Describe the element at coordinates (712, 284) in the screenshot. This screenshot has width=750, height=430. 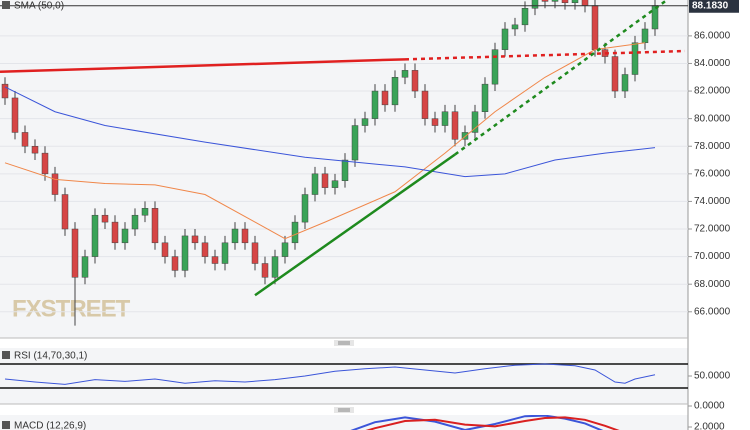
I see `y-tick-label: 68.0000` at that location.